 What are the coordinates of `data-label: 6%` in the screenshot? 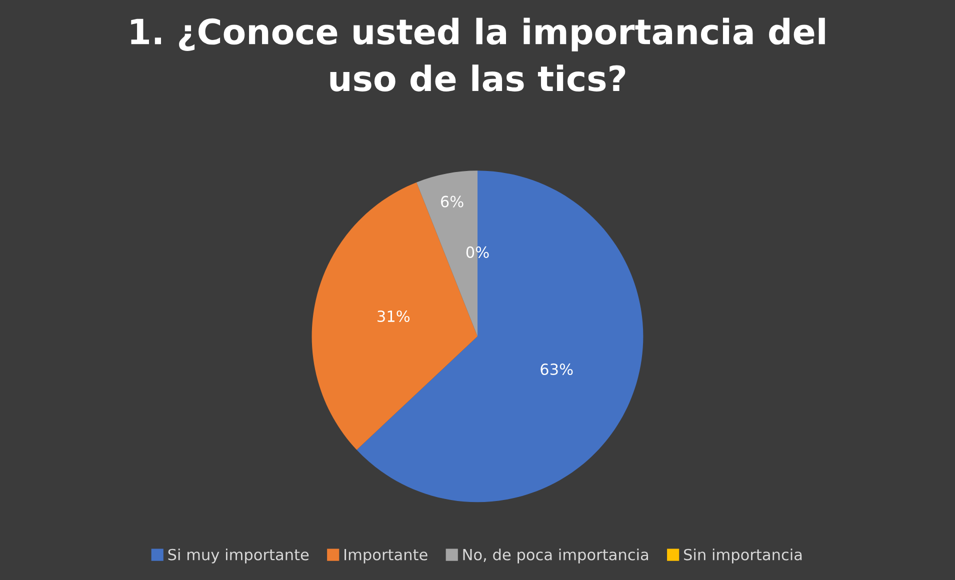 It's located at (452, 202).